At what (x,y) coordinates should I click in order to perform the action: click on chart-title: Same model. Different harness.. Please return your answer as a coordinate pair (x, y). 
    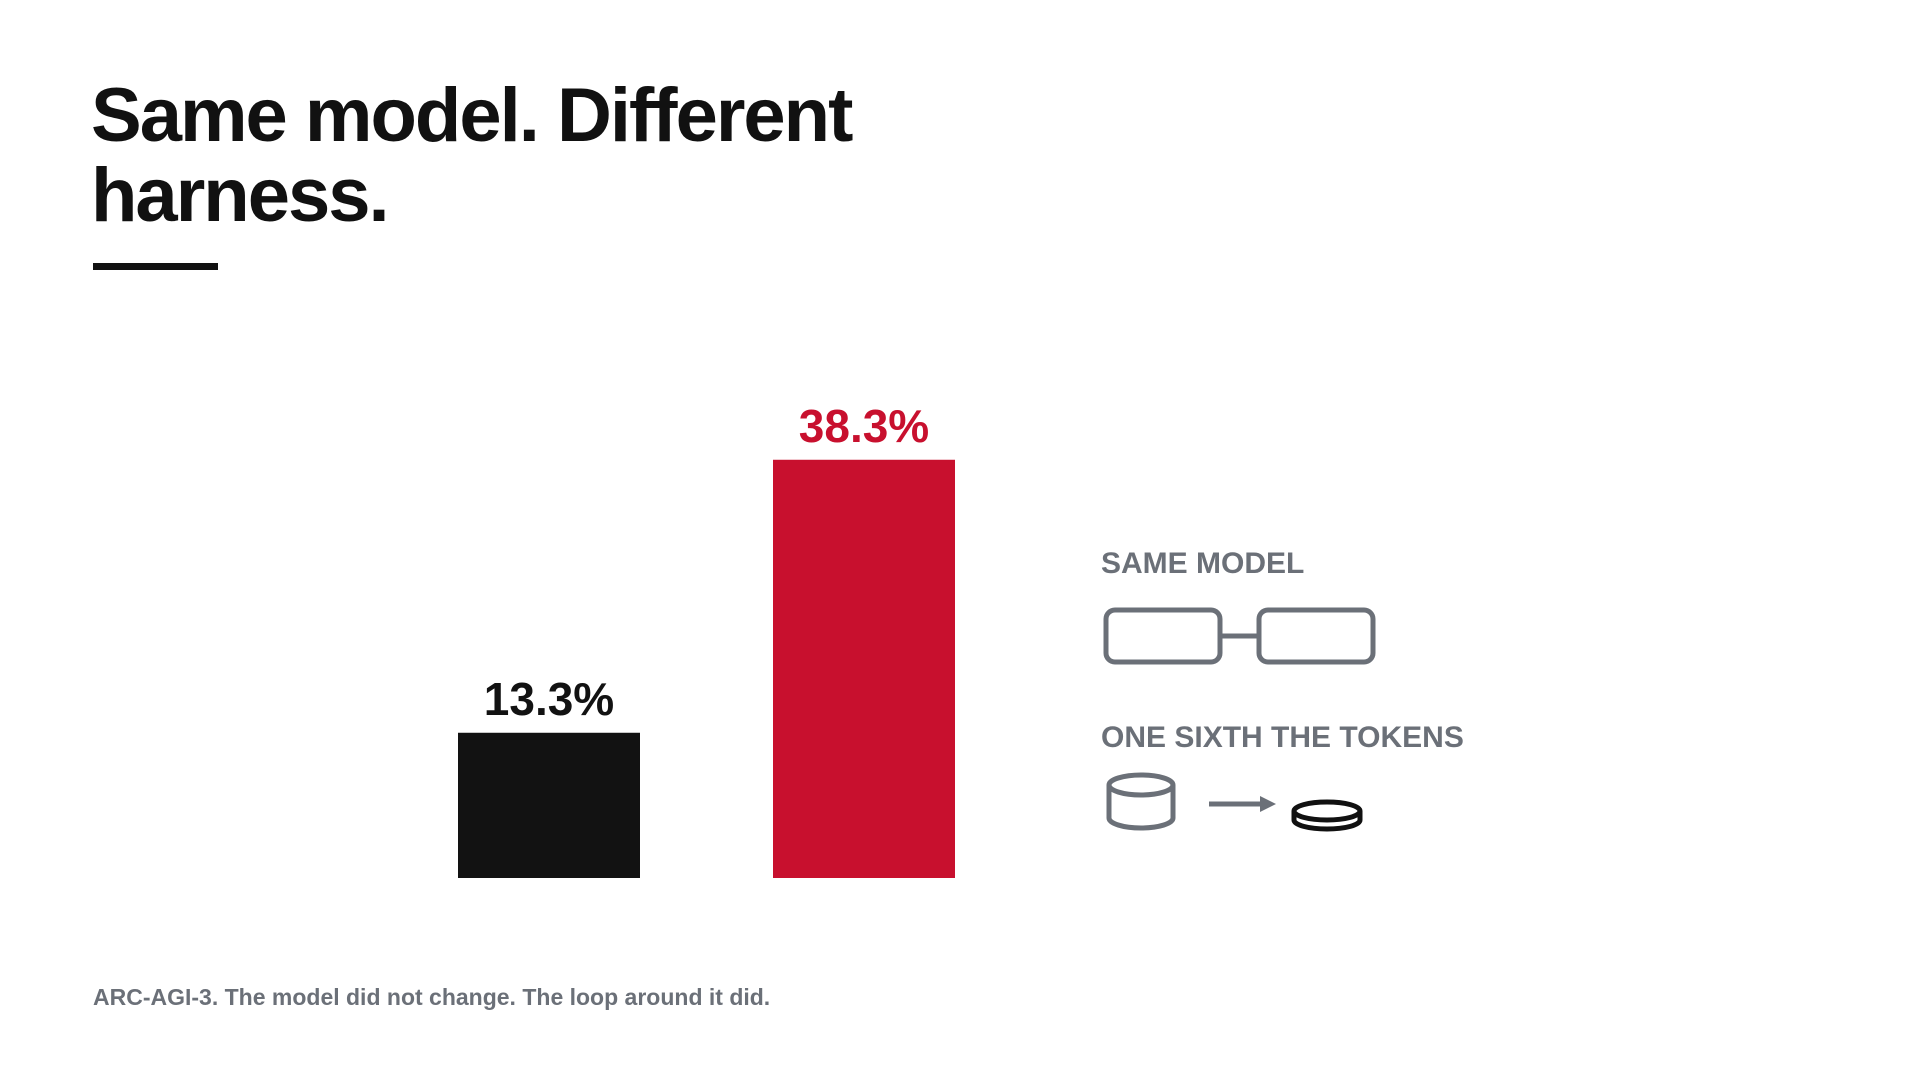
    Looking at the image, I should click on (472, 155).